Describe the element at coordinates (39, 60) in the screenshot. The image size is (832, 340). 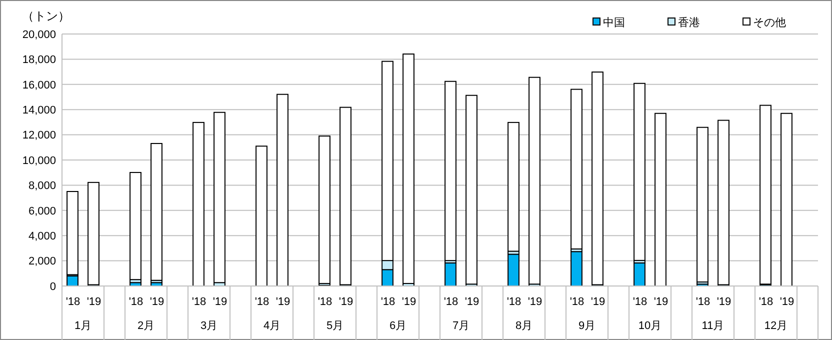
I see `y-tick-label: 18,000` at that location.